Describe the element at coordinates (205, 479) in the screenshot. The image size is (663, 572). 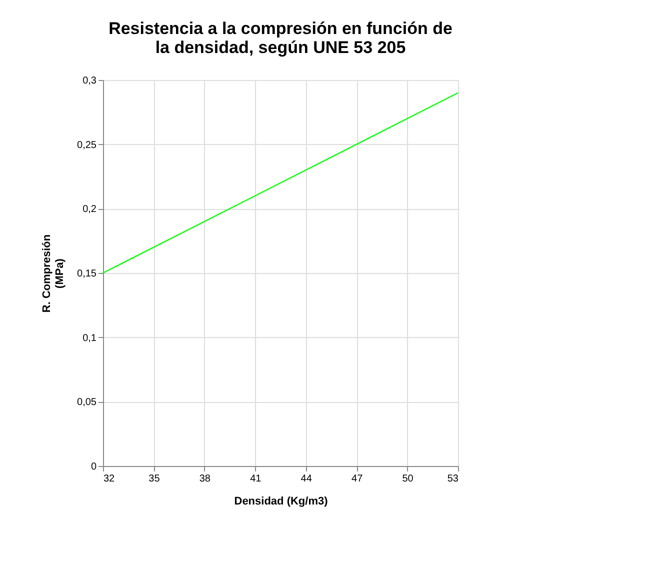
I see `x-tick-label: 38` at that location.